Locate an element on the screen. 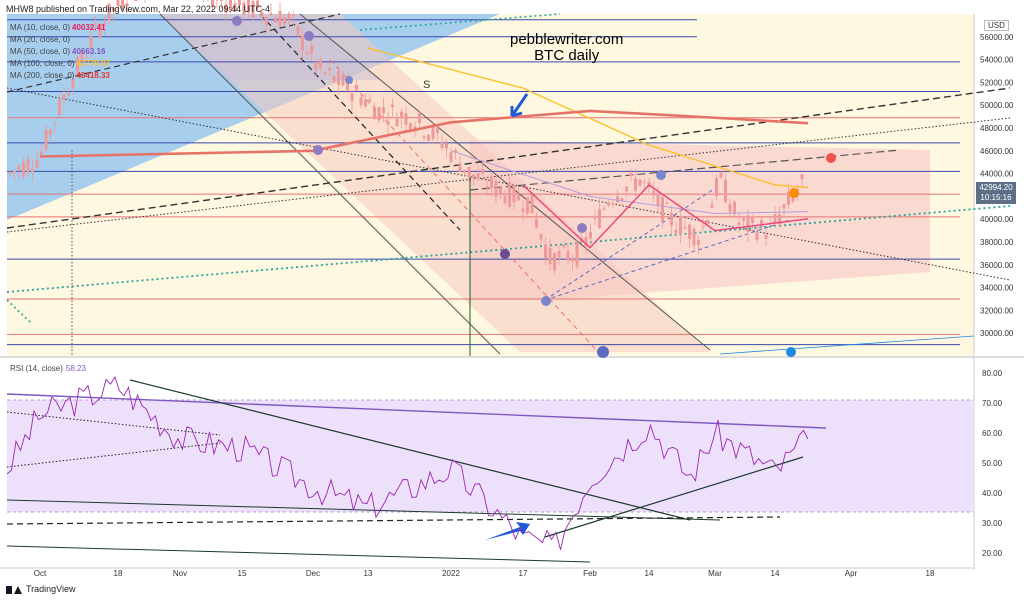  ma-legend-row: MA (50, close, 0) 40663.16 is located at coordinates (60, 52).